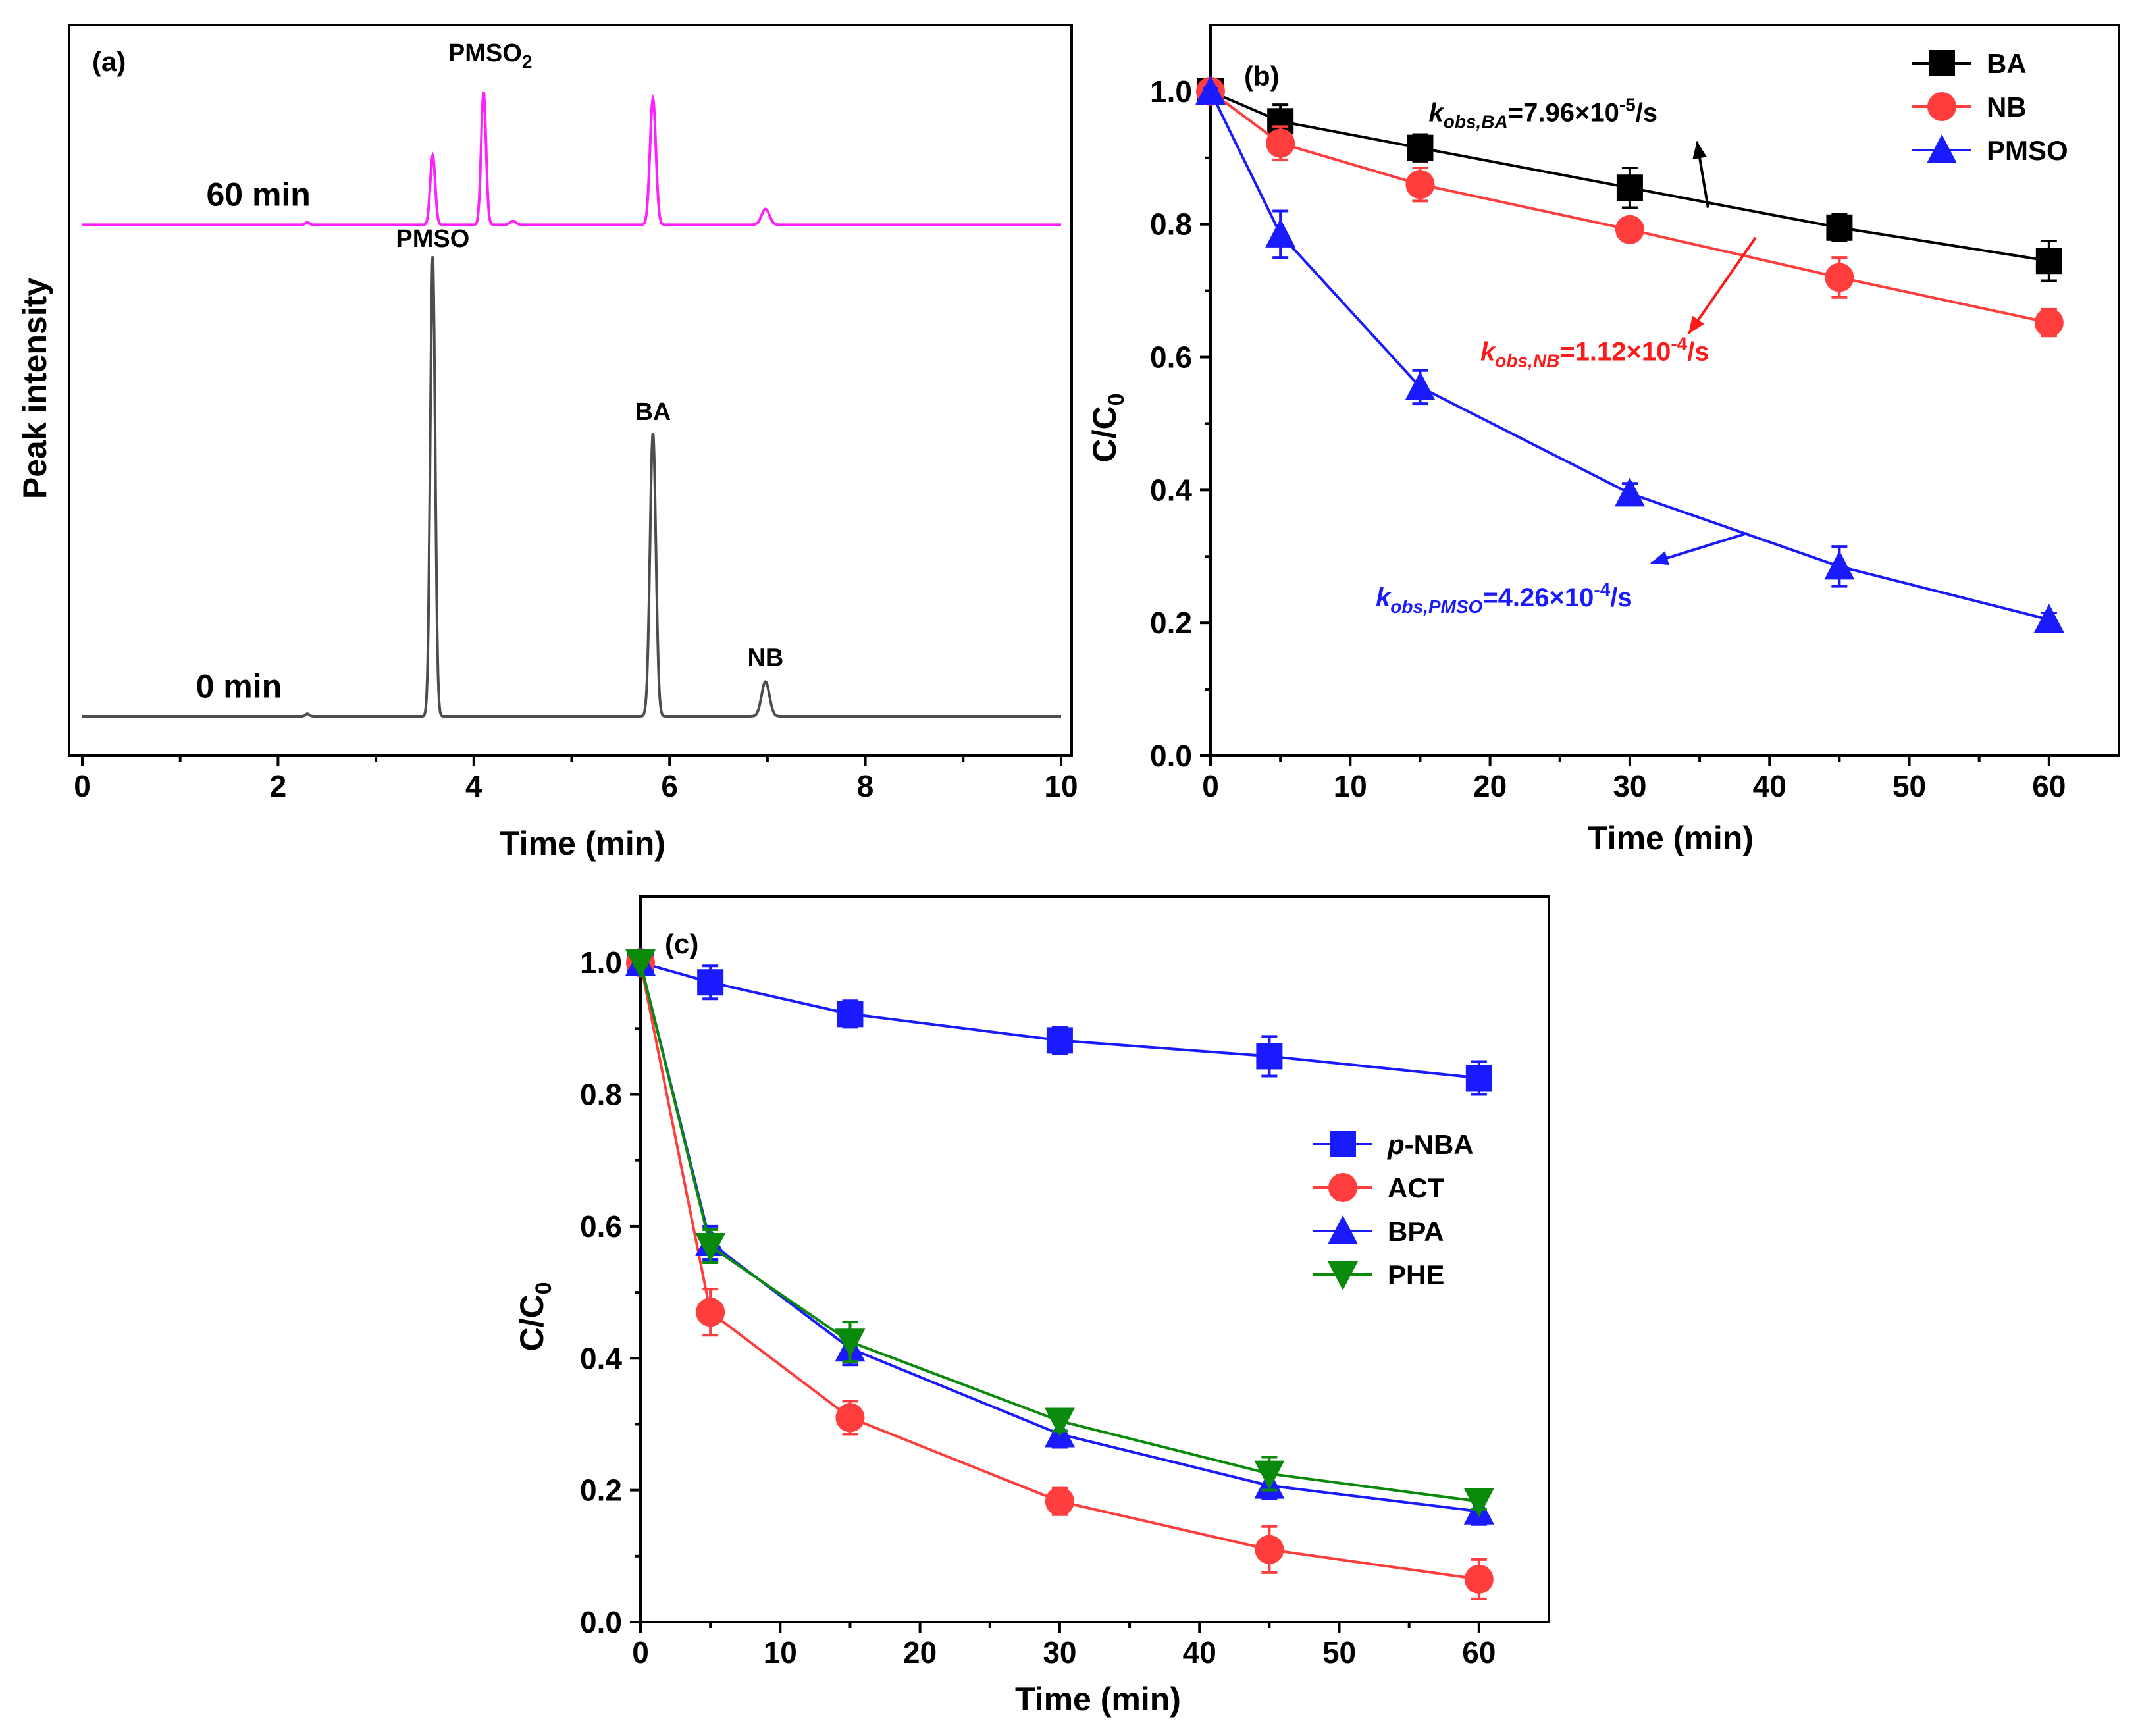 This screenshot has height=1736, width=2138. What do you see at coordinates (1343, 1229) in the screenshot?
I see `legend-marker-bpa` at bounding box center [1343, 1229].